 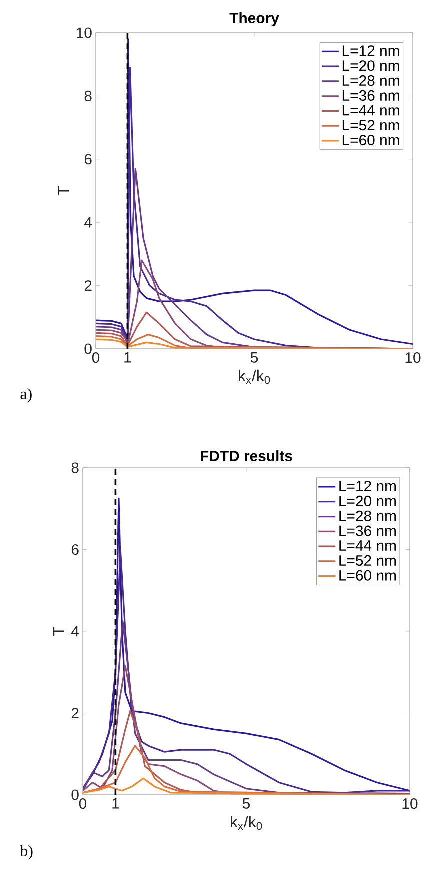 What do you see at coordinates (26, 852) in the screenshot?
I see `text: b)` at bounding box center [26, 852].